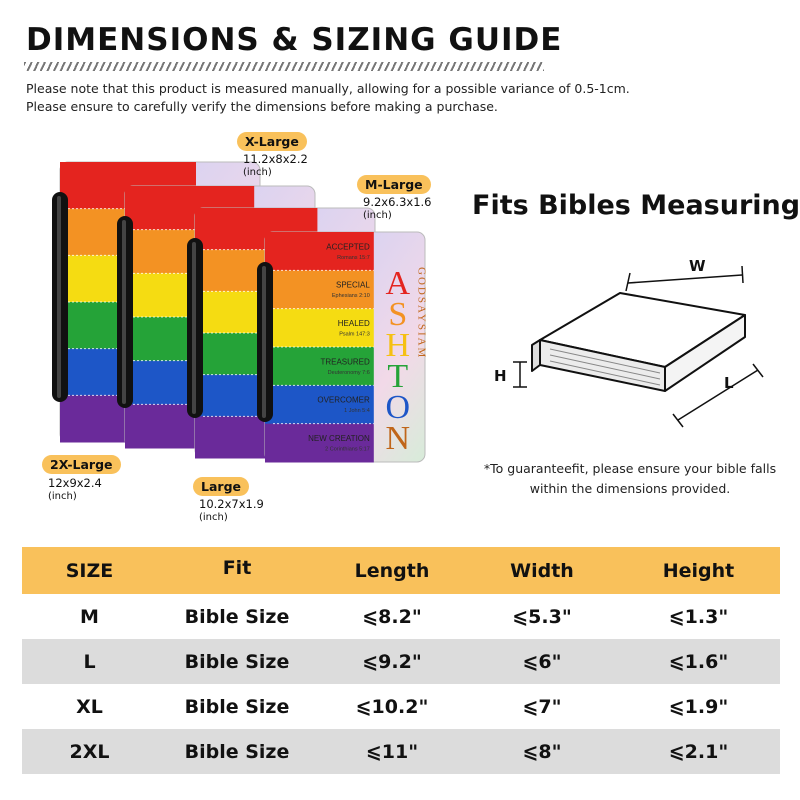  I want to click on l-size-dims: 10.2x7x1.9, so click(231, 504).